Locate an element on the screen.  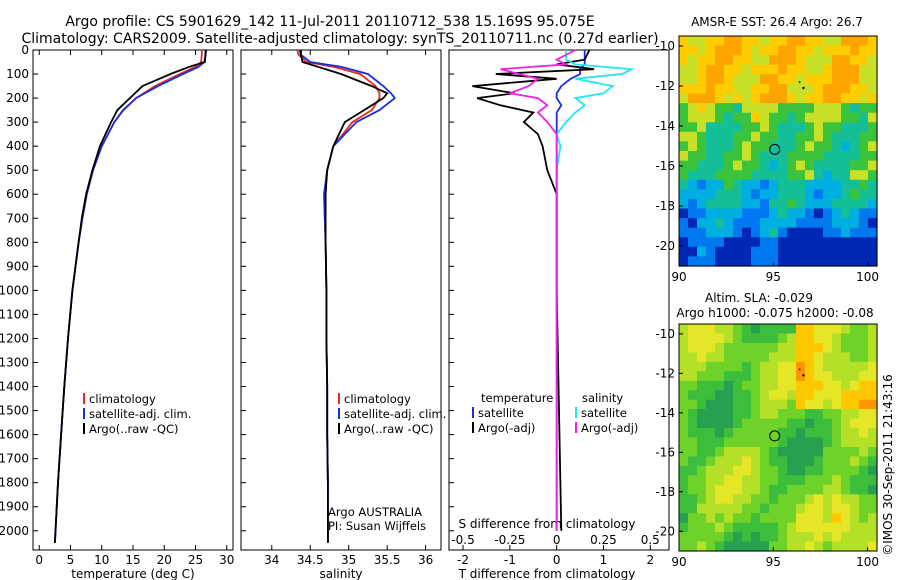
s-tick-label: 0.25 is located at coordinates (603, 540).